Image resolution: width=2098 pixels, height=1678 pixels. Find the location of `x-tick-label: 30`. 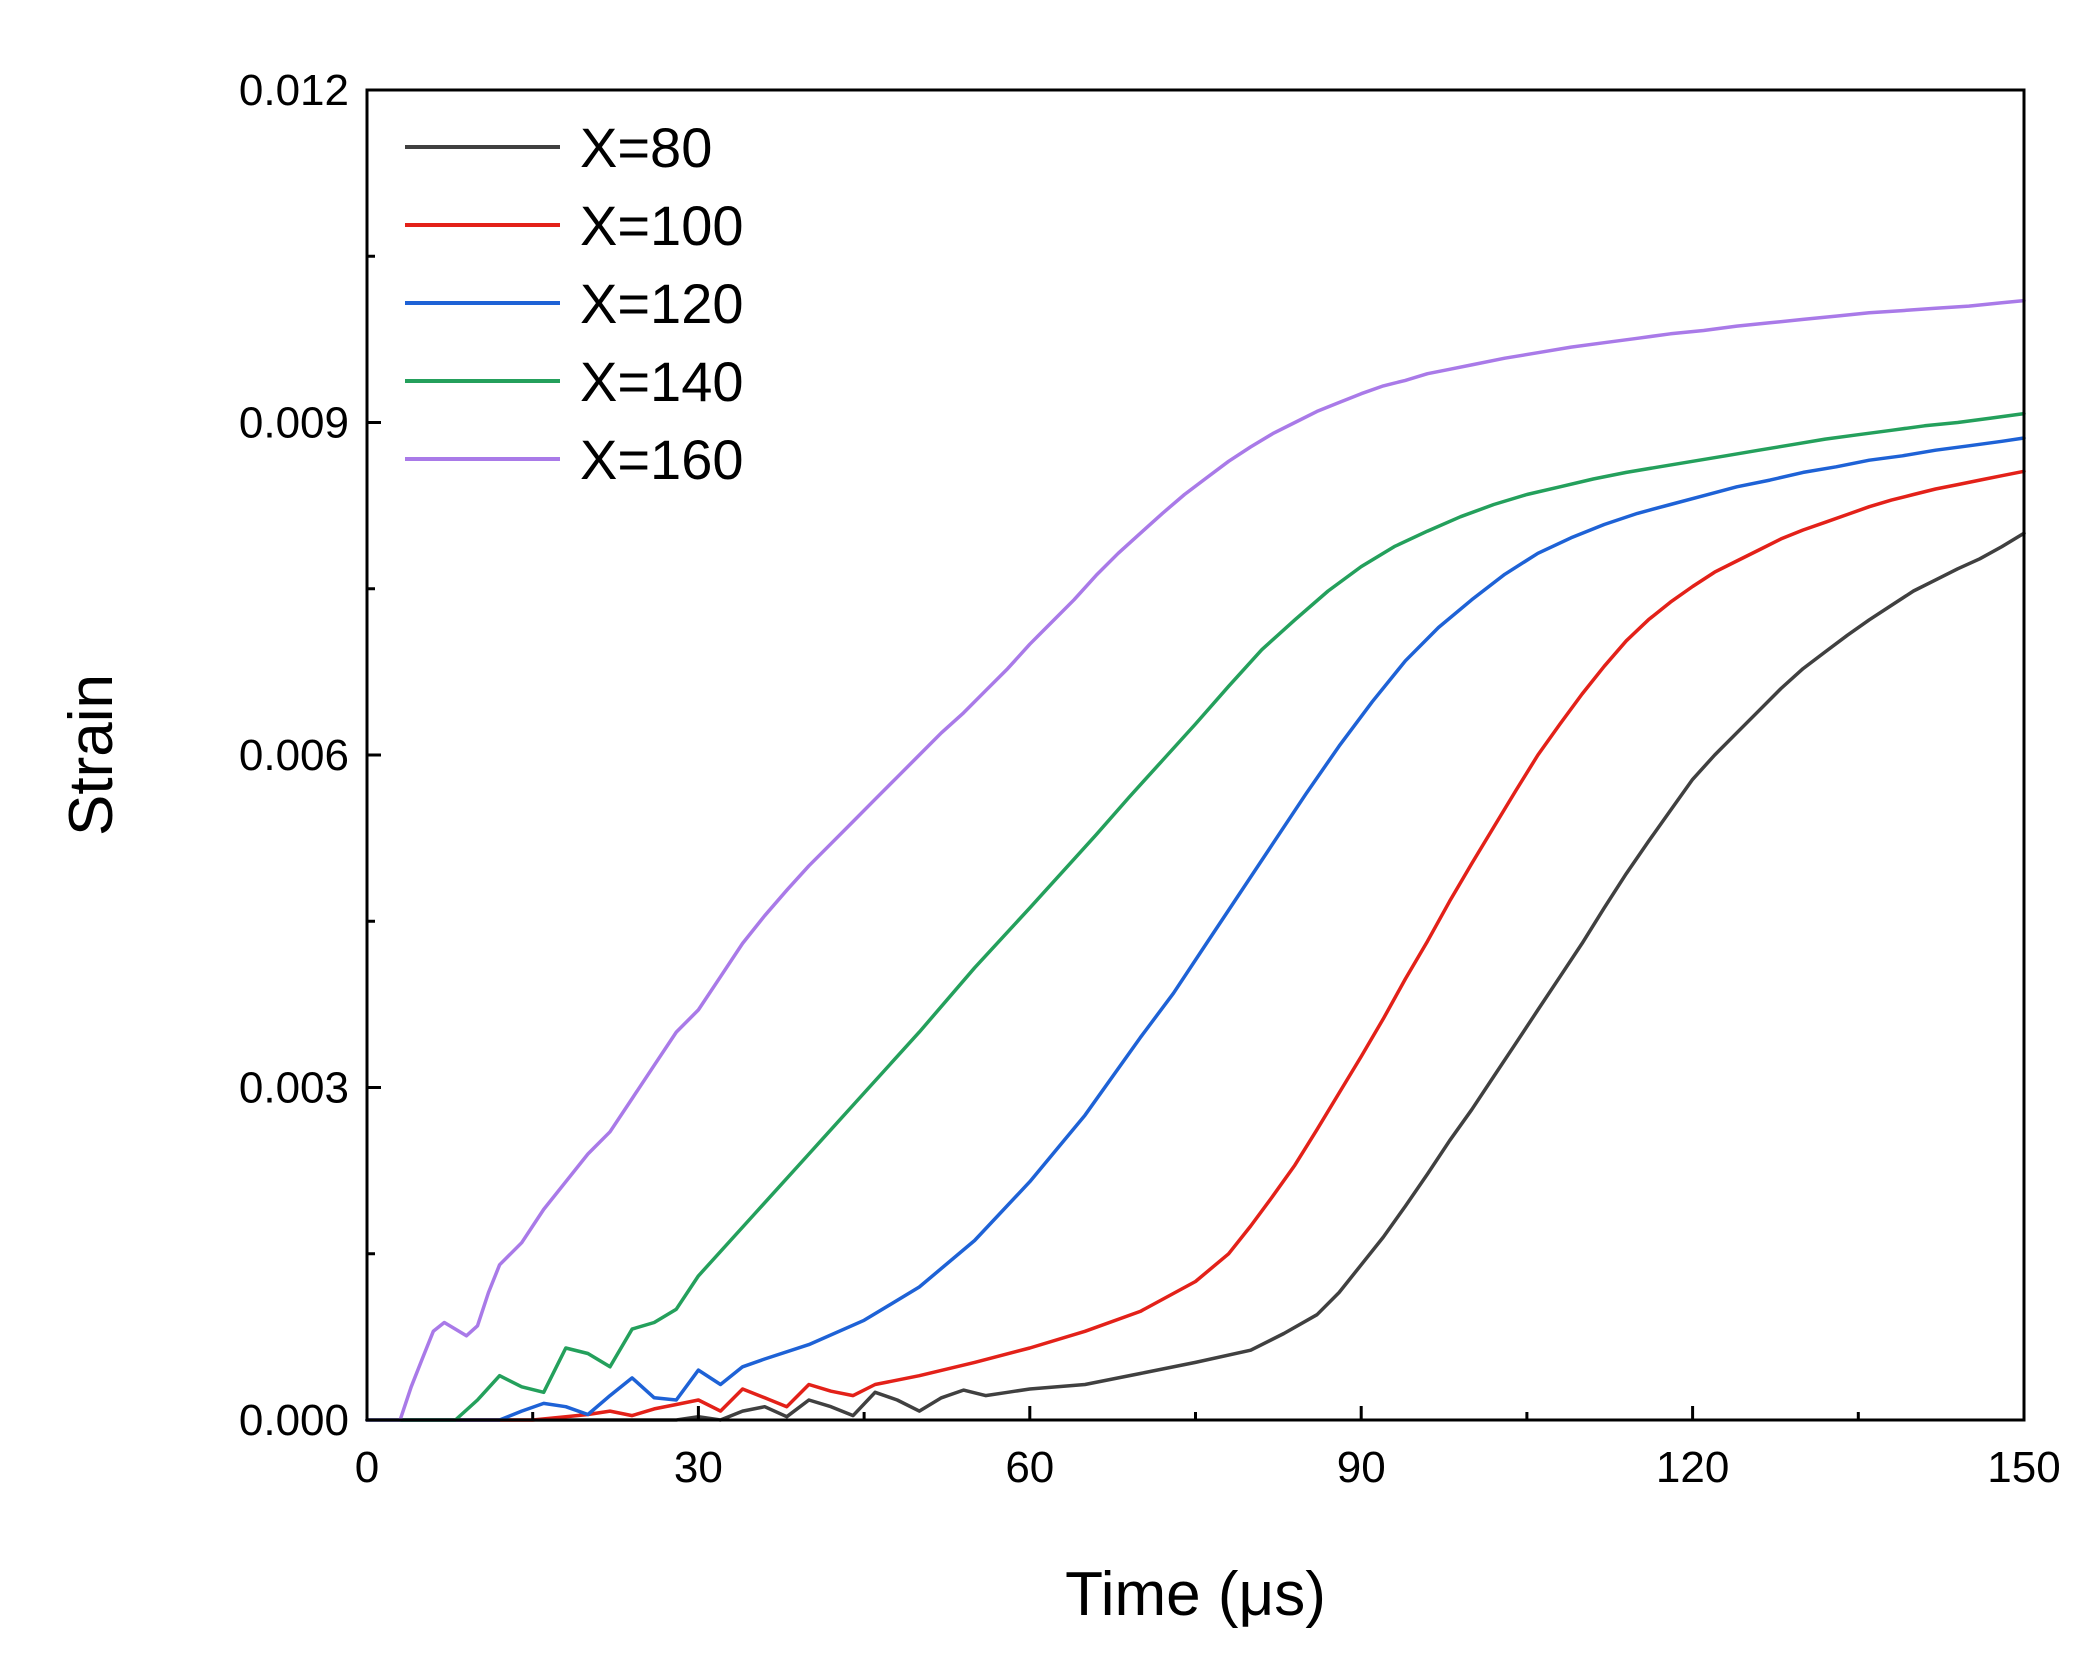

x-tick-label: 30 is located at coordinates (698, 1467).